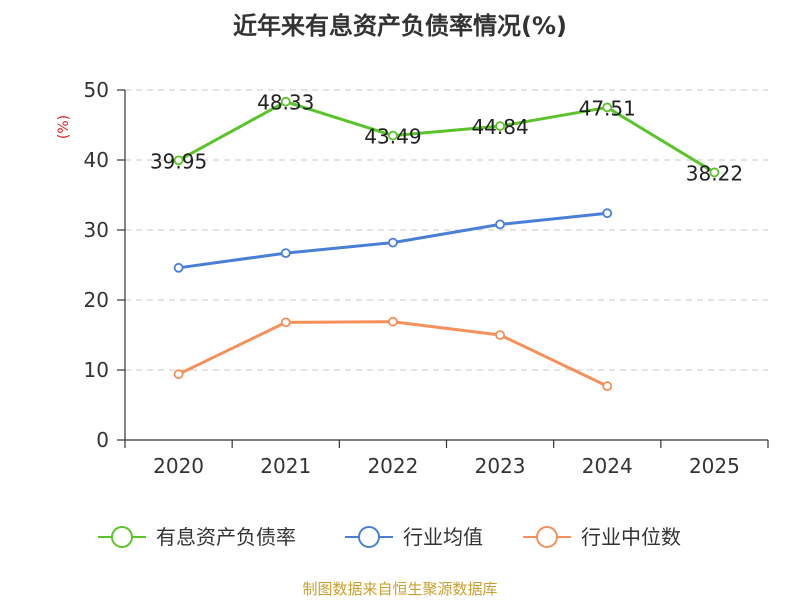 This screenshot has height=600, width=800. What do you see at coordinates (226, 537) in the screenshot?
I see `legend-label-0: 有息资产负债率` at bounding box center [226, 537].